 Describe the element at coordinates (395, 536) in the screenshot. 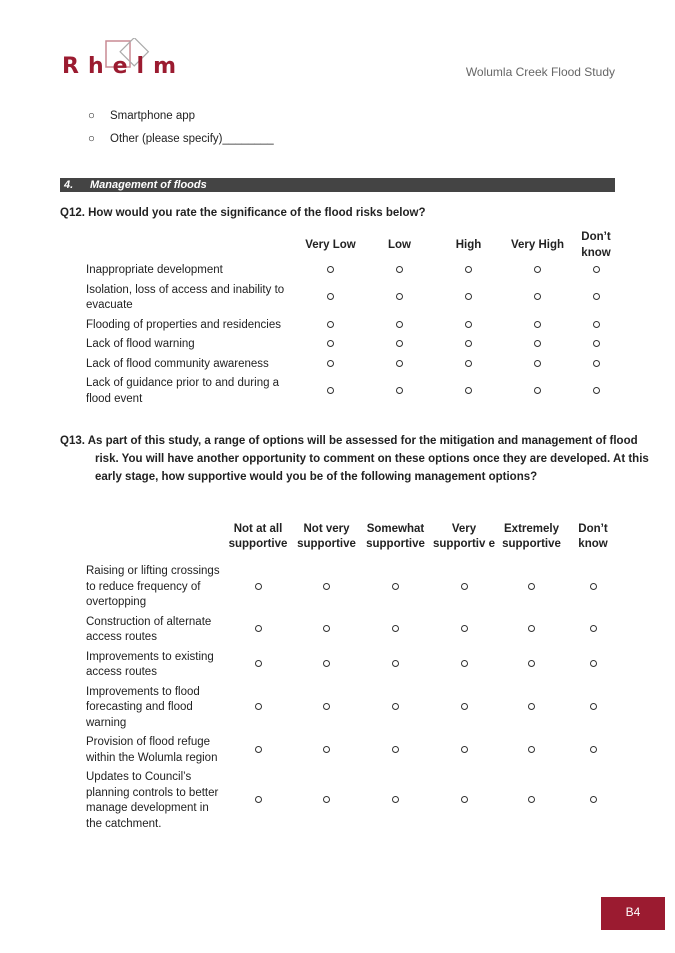

I see `column-header: Somewhat supportive` at that location.